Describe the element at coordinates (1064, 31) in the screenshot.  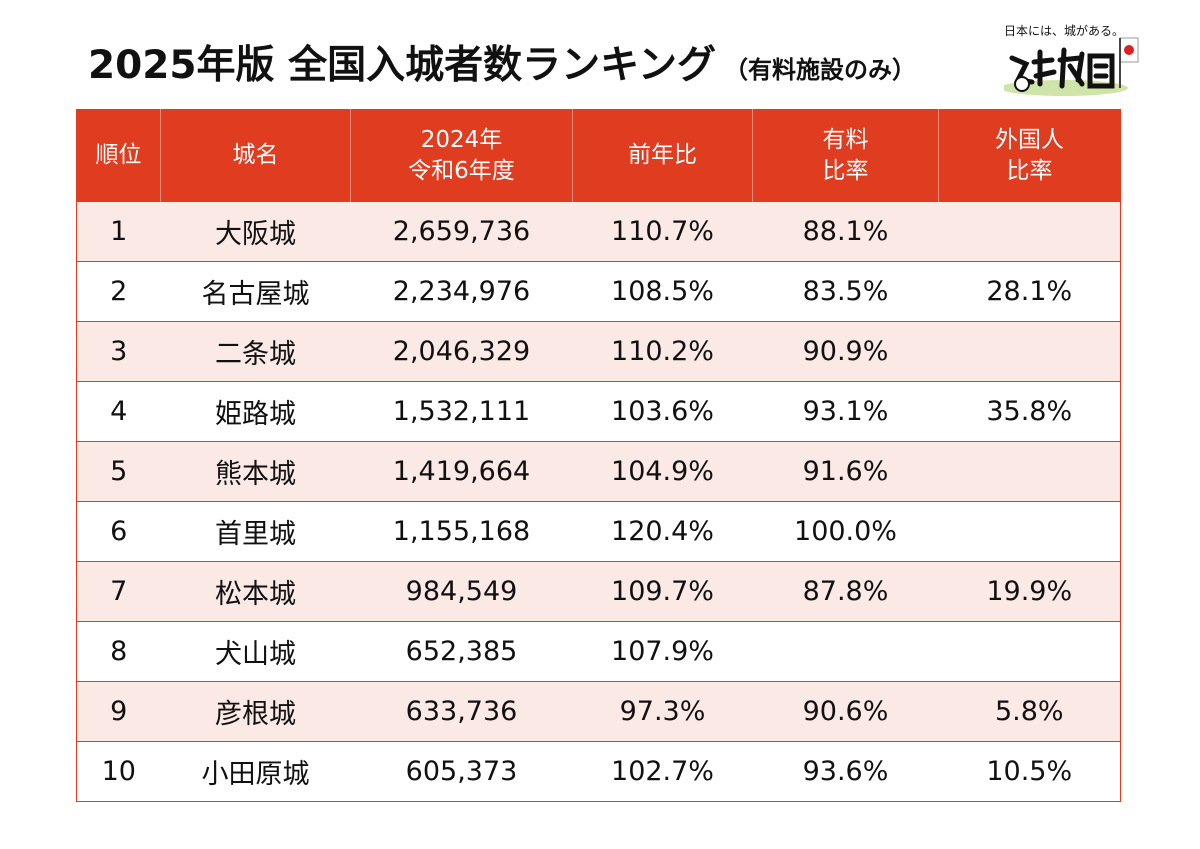
I see `logo-caption: 日本には、城がある。` at that location.